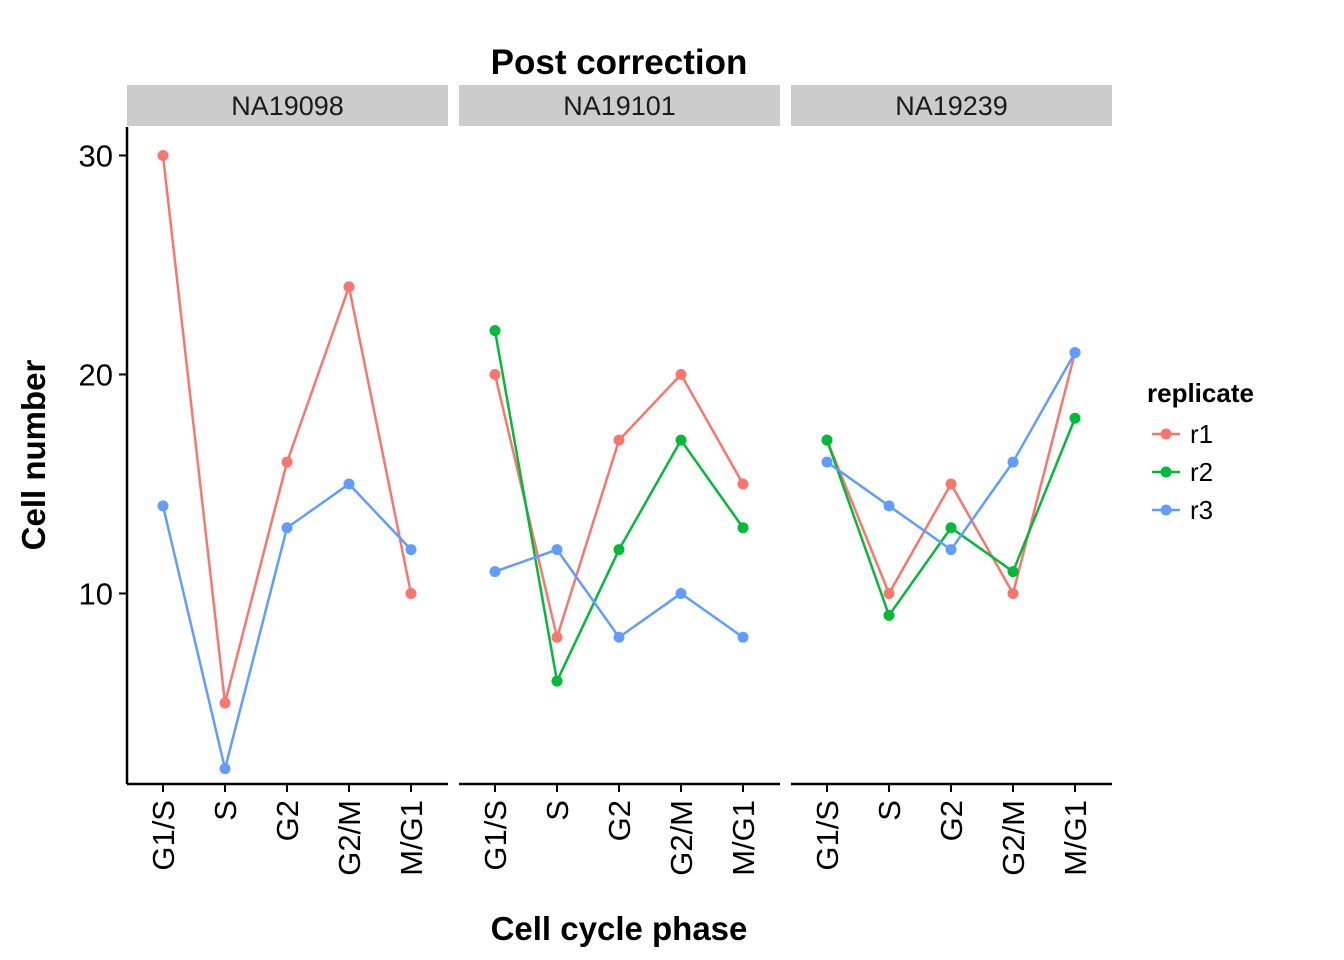 Image resolution: width=1344 pixels, height=960 pixels. What do you see at coordinates (1182, 434) in the screenshot?
I see `legend-entry-r1: r1` at bounding box center [1182, 434].